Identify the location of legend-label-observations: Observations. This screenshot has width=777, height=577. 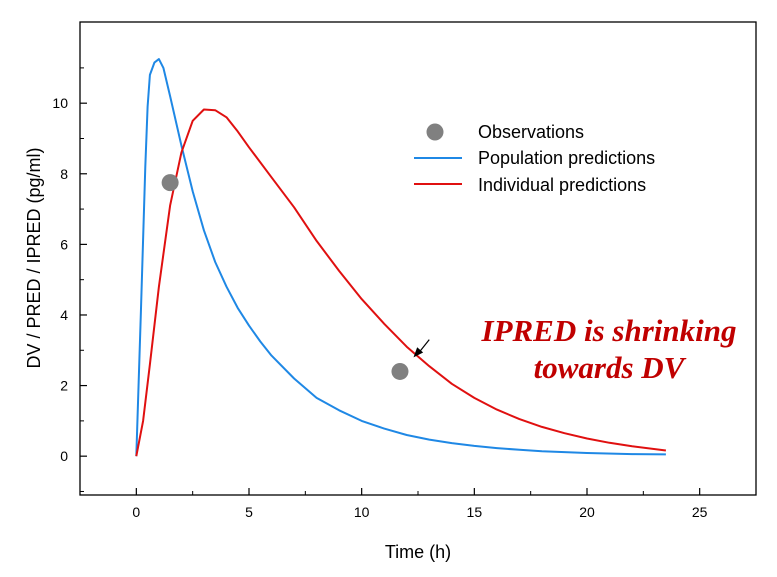
(531, 132).